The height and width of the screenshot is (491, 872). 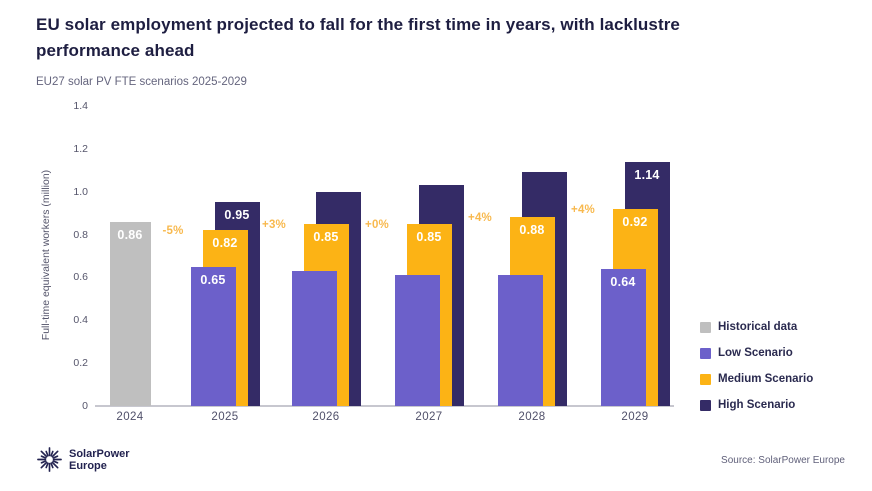 I want to click on legend-label: Low Scenario, so click(x=755, y=353).